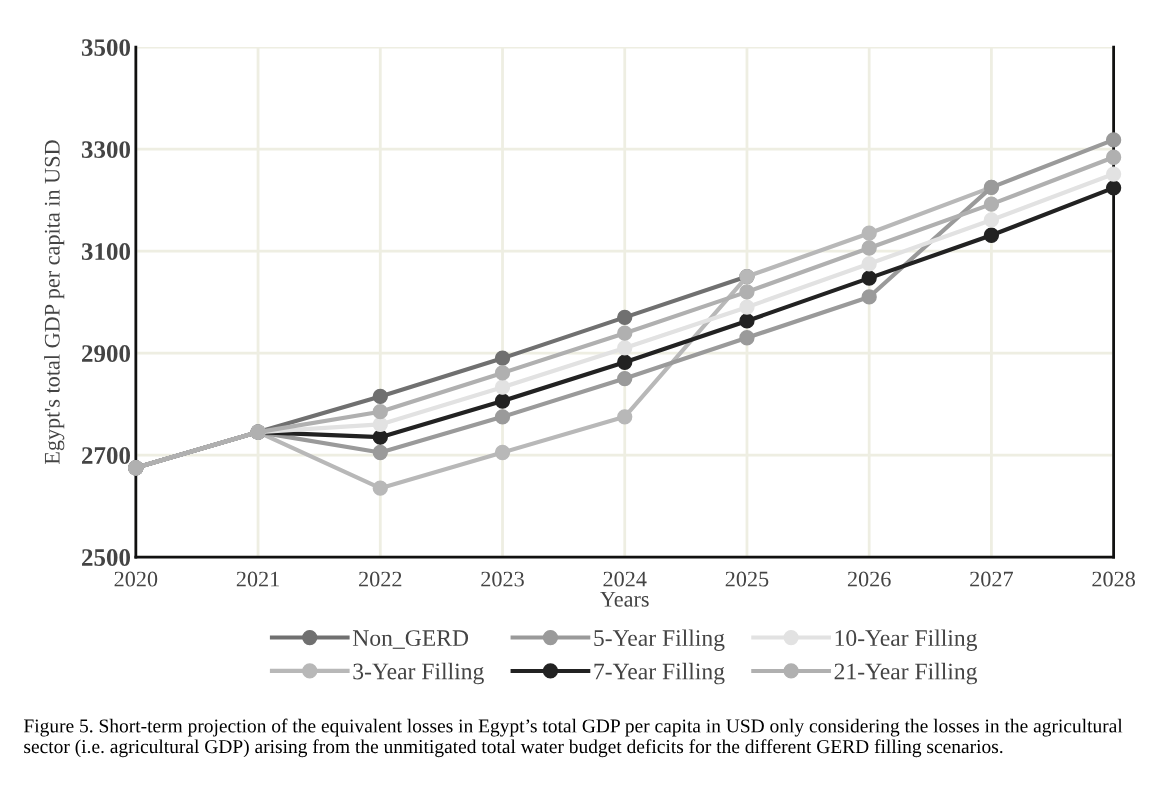 This screenshot has width=1171, height=812. I want to click on x-tick-label: 2025, so click(747, 579).